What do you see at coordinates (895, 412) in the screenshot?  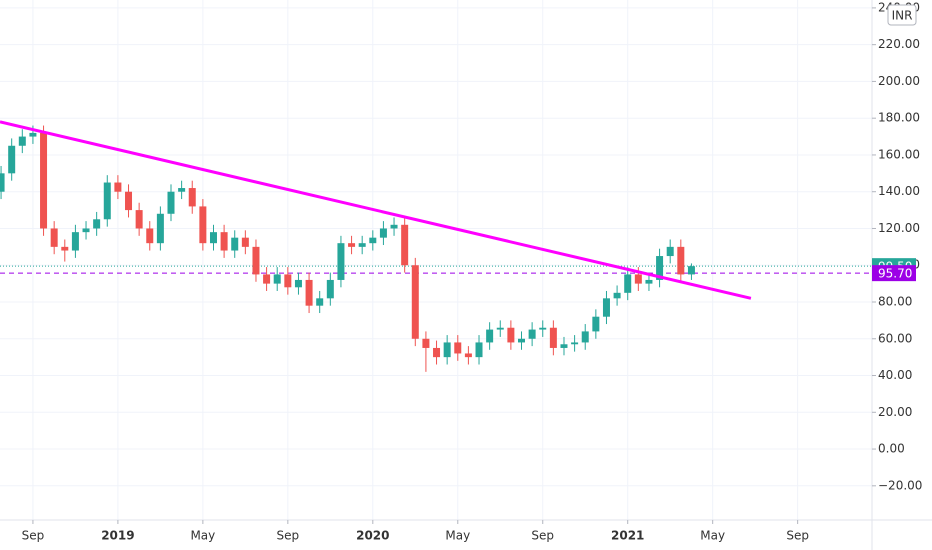 I see `y-tick-label: 20.00` at bounding box center [895, 412].